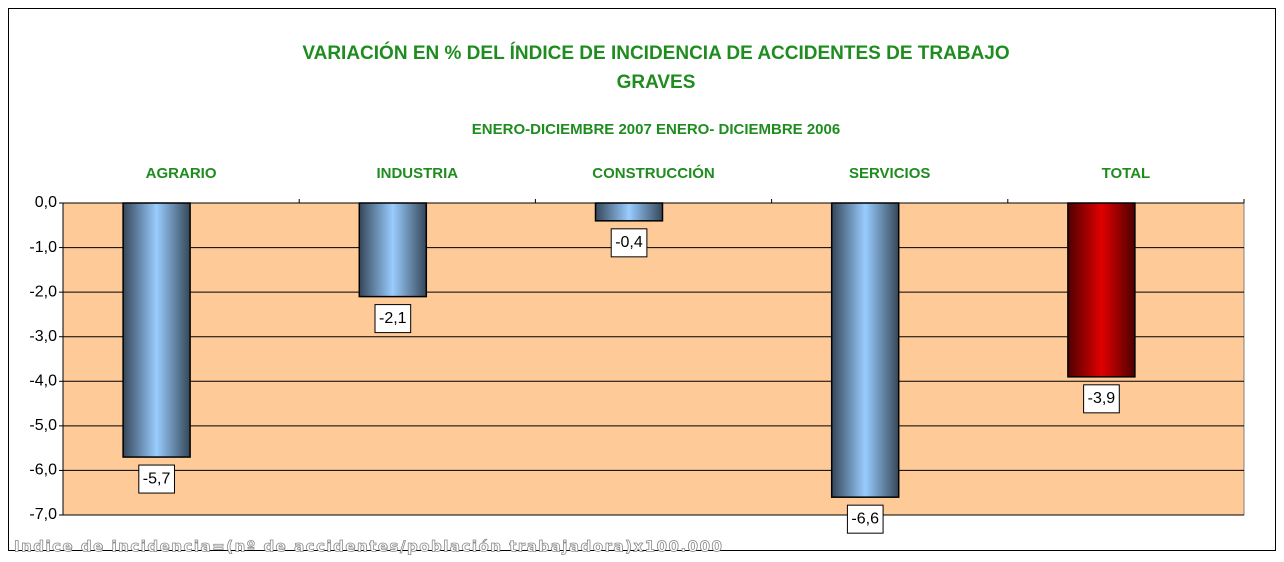 This screenshot has height=562, width=1284. Describe the element at coordinates (43, 514) in the screenshot. I see `y-tick-label: -7,0` at that location.